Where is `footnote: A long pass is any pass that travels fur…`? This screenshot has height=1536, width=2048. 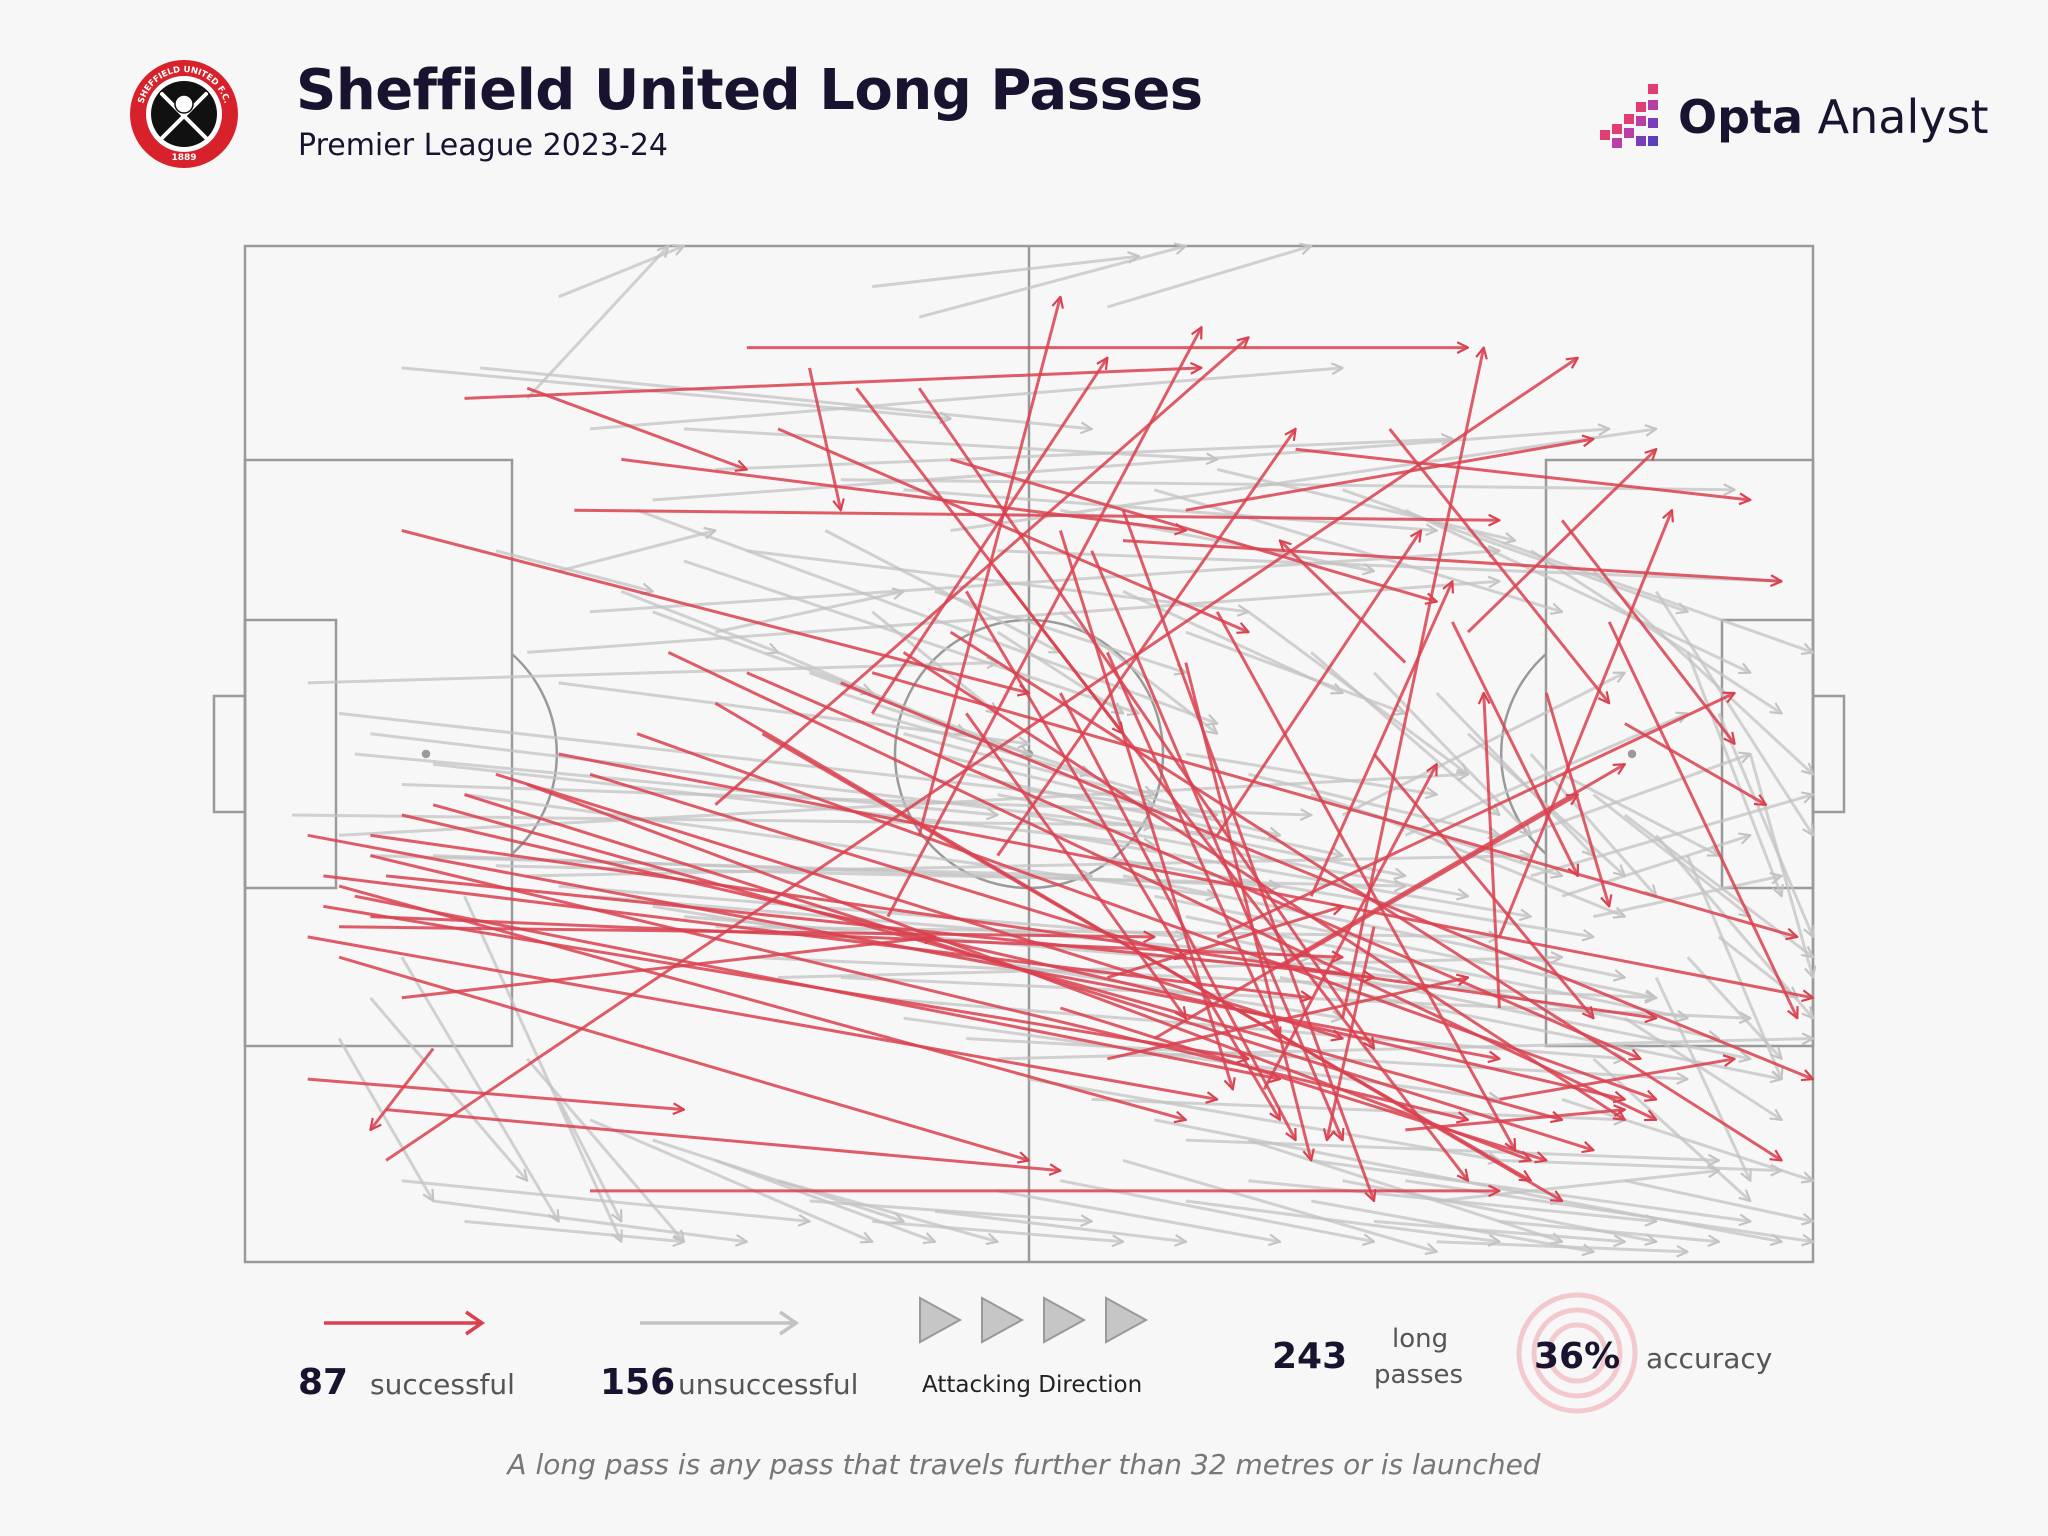
footnote: A long pass is any pass that travels fur… is located at coordinates (1024, 1464).